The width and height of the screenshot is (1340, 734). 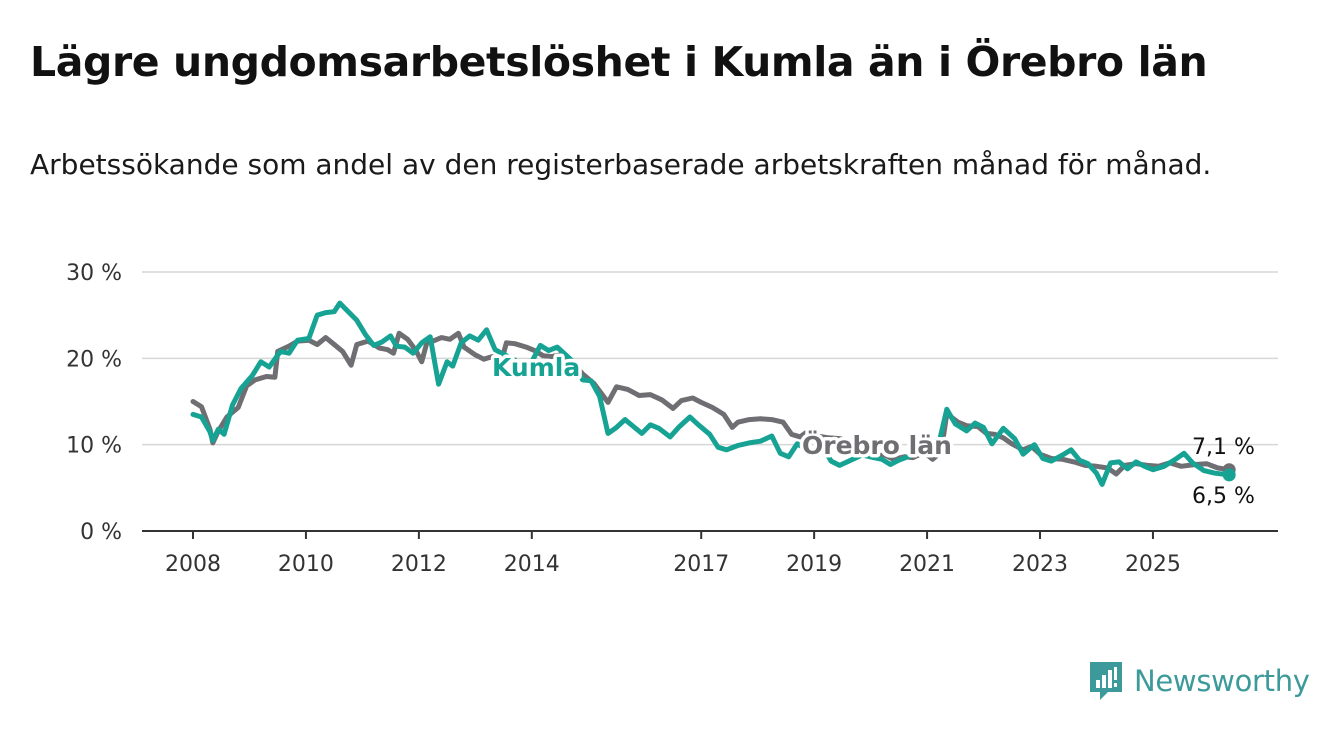 I want to click on y-tick-label: 0 %, so click(x=101, y=532).